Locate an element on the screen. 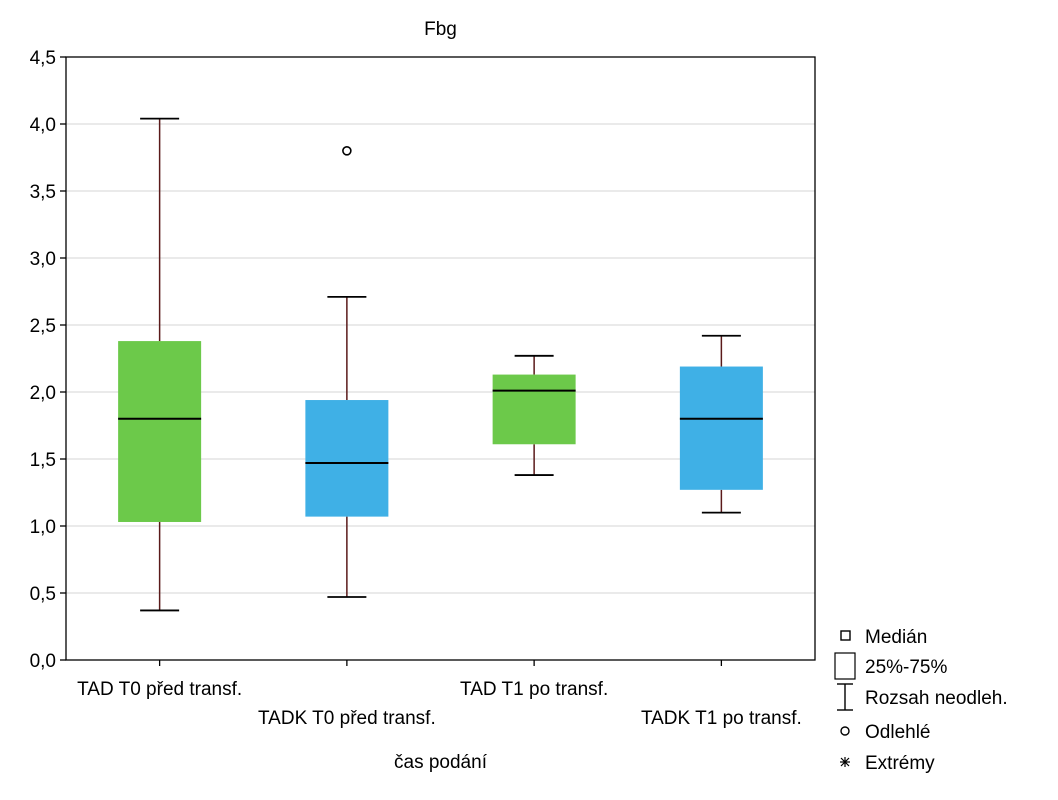 This screenshot has width=1058, height=800. x-tick-label: TAD T0 před transf. is located at coordinates (159, 689).